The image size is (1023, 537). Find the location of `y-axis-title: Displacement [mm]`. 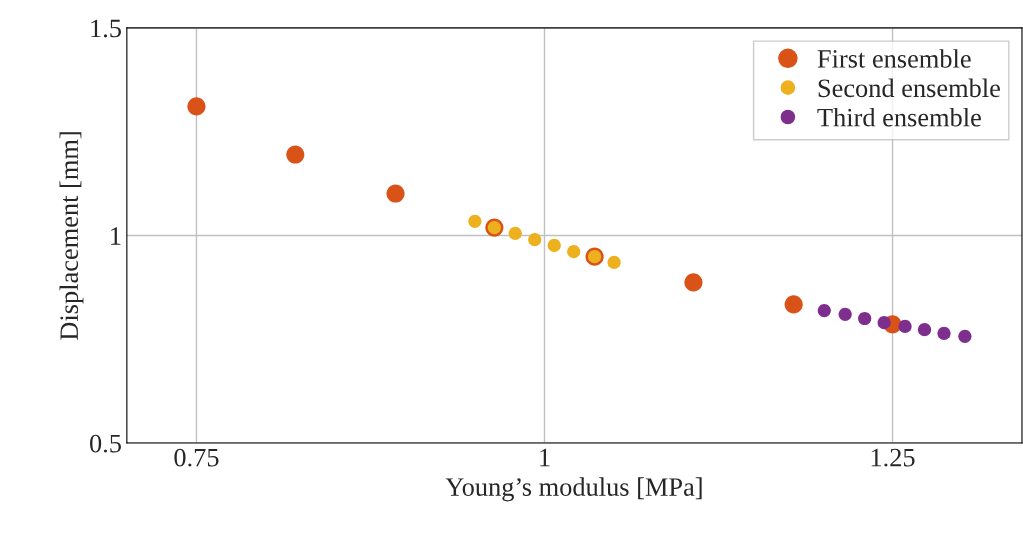

y-axis-title: Displacement [mm] is located at coordinates (71, 236).